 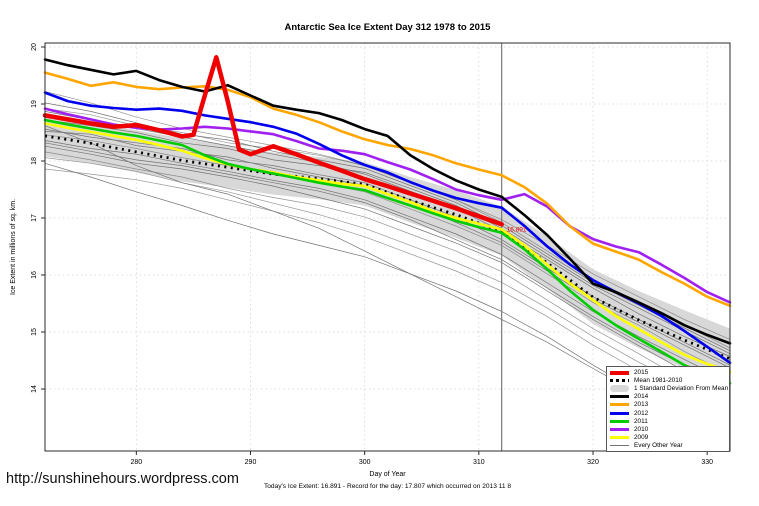 I want to click on y-axis-tick-label: 18, so click(x=34, y=161).